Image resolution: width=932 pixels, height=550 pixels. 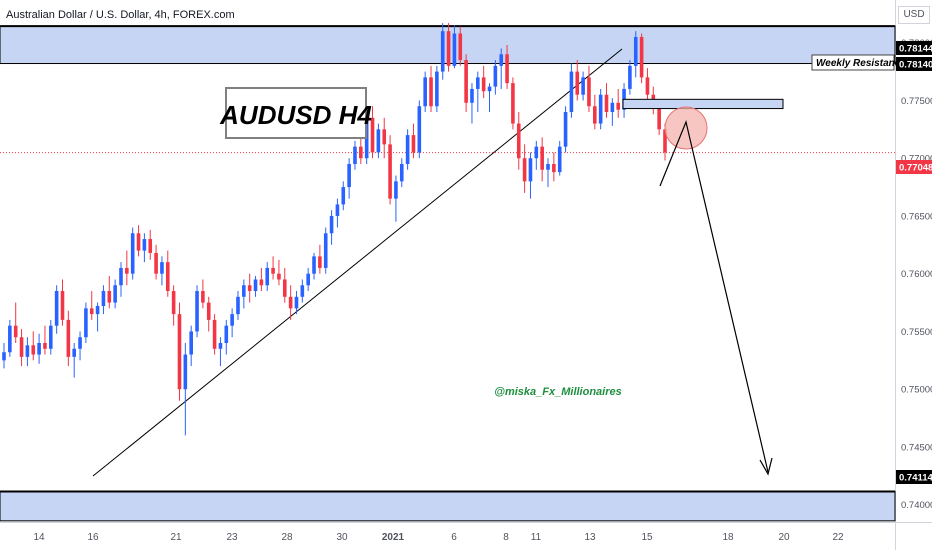 I want to click on y-tick-label: 0.75500, so click(x=916, y=332).